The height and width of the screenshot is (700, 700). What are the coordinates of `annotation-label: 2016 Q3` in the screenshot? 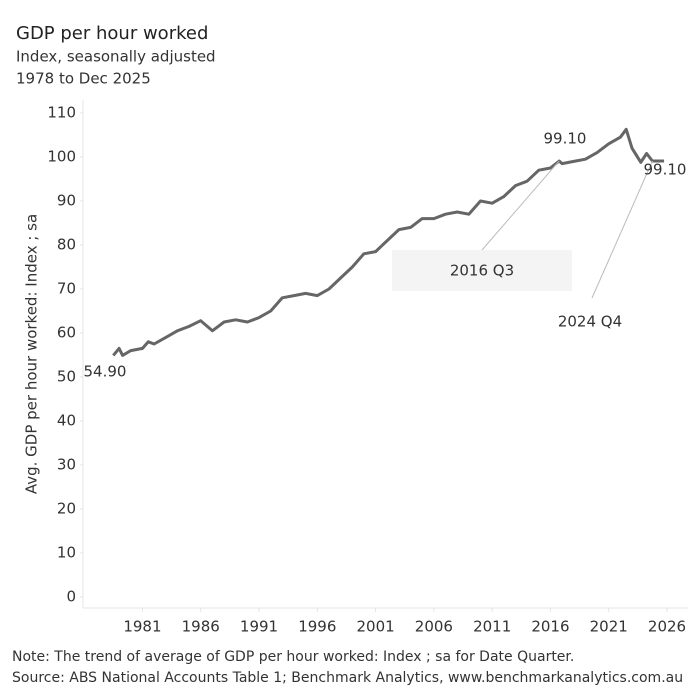 It's located at (482, 271).